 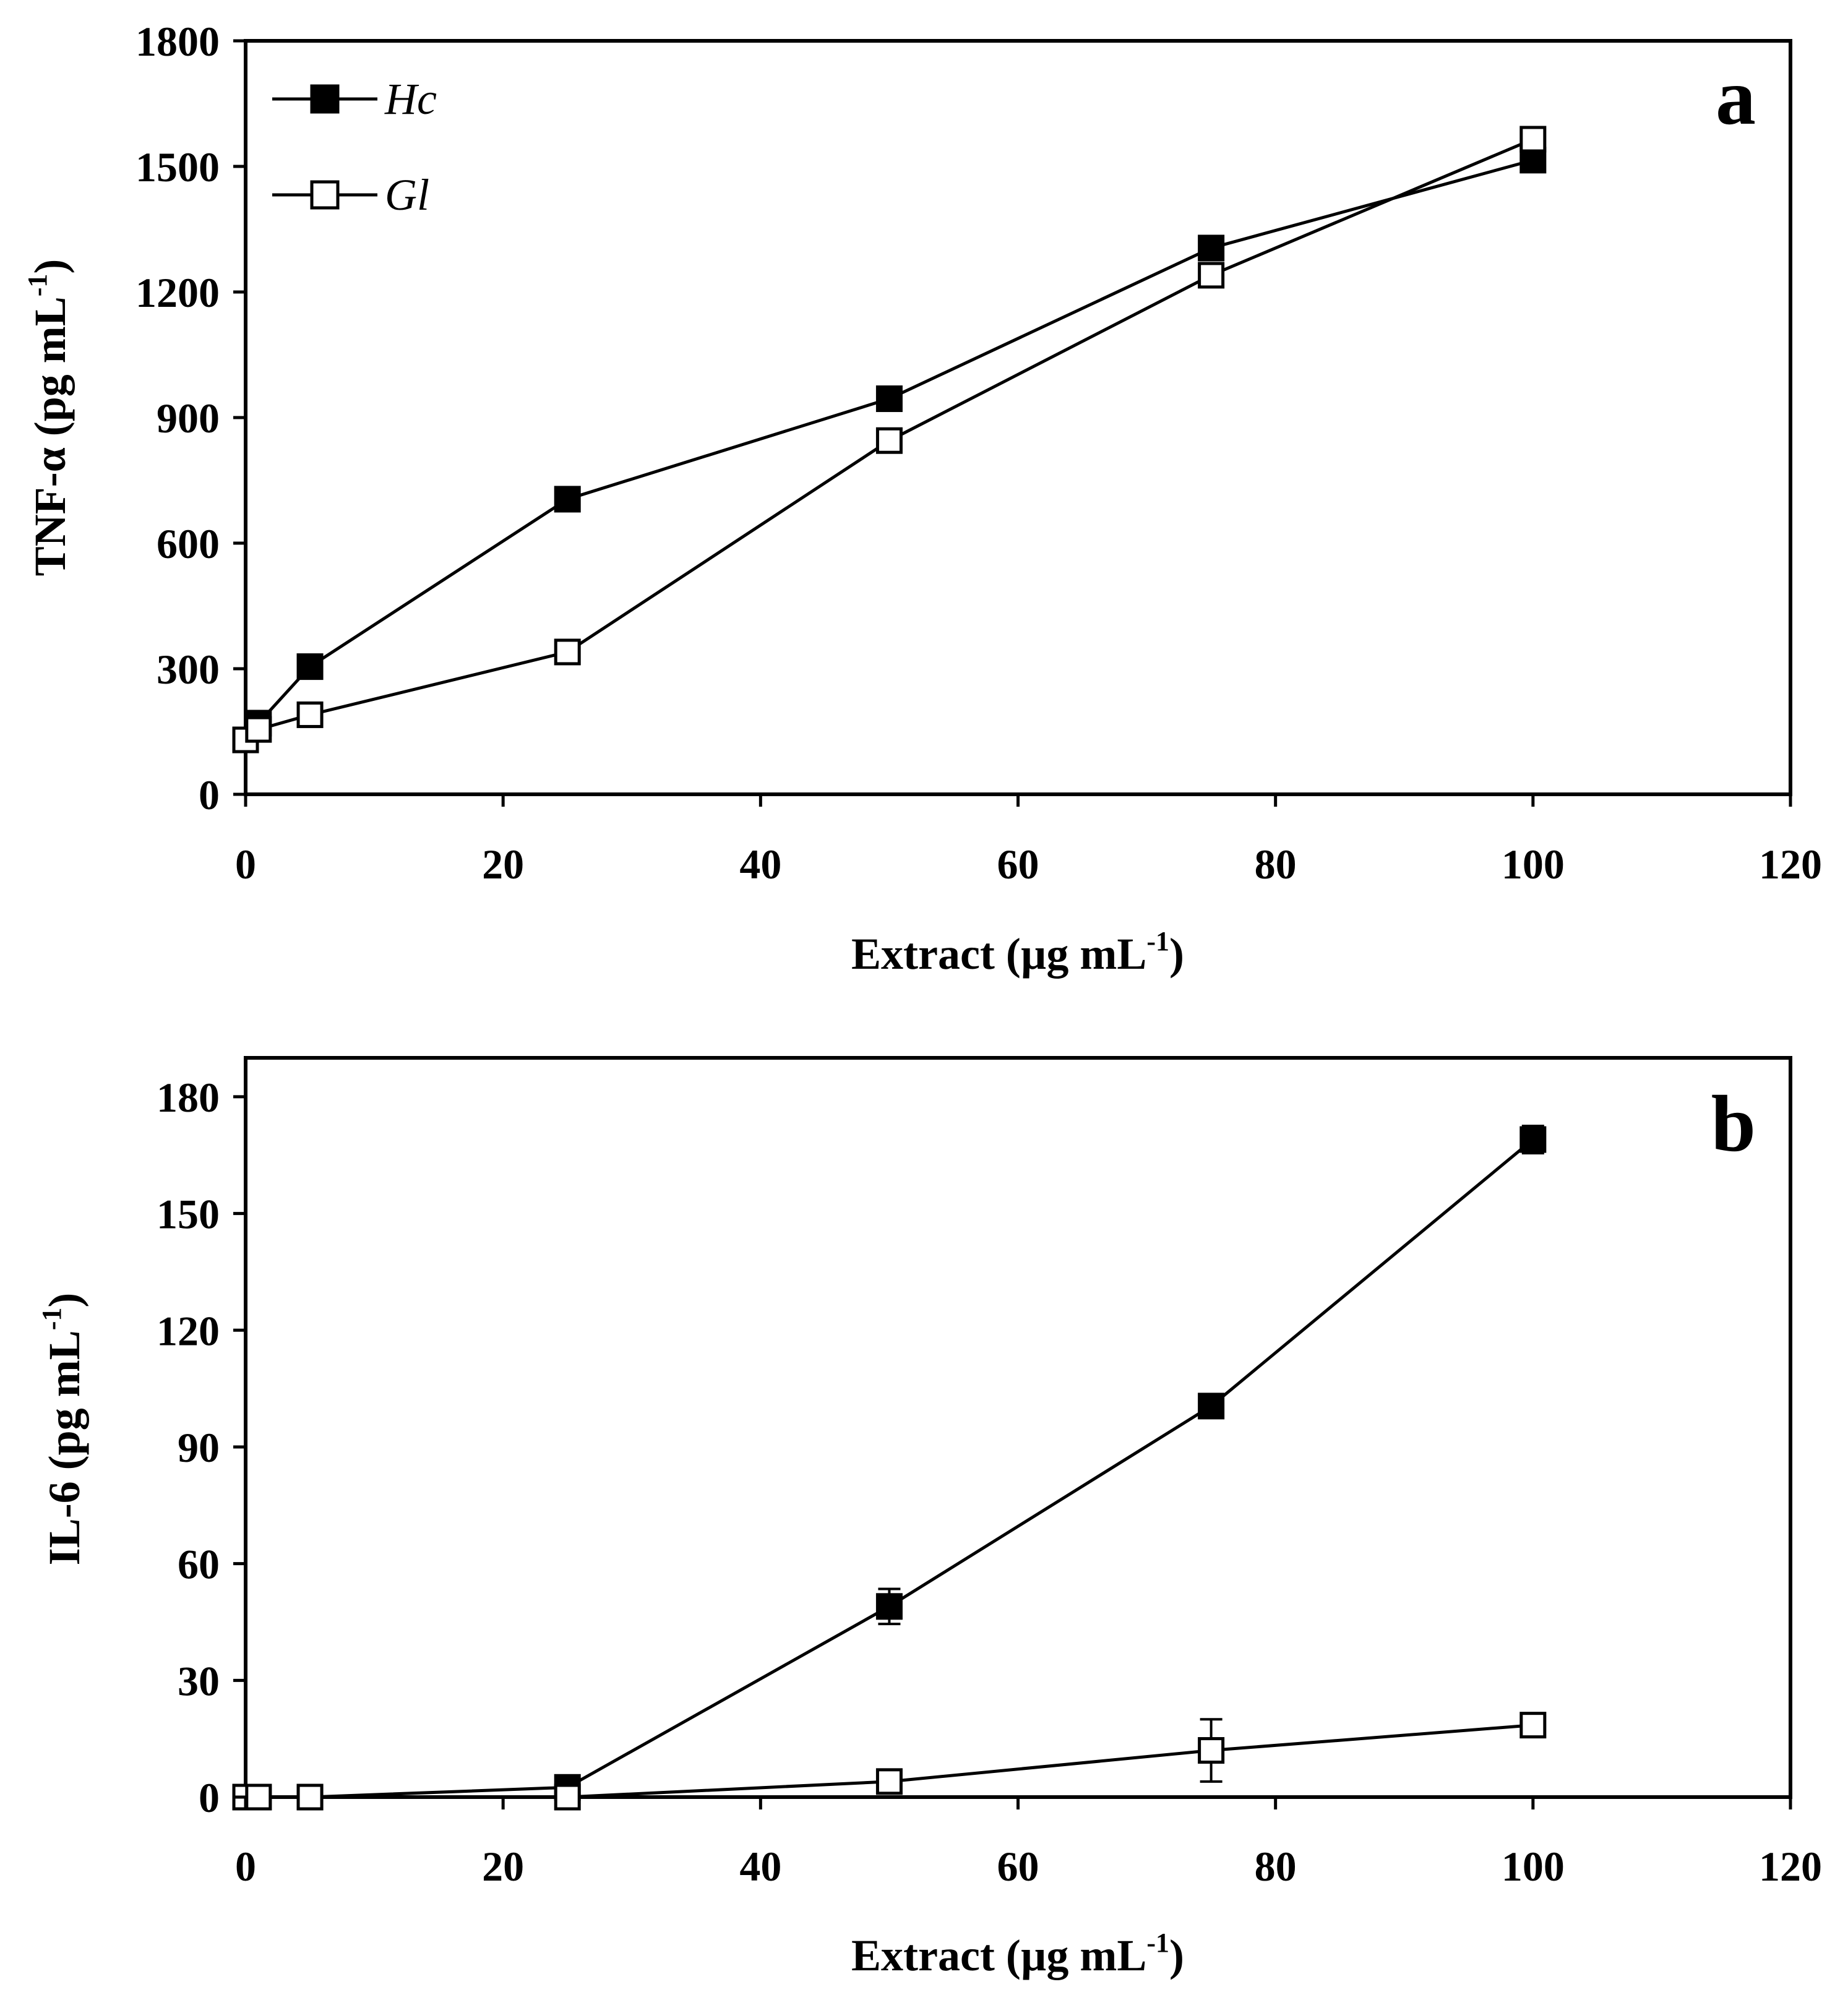 I want to click on y-tick-label: 1800, so click(x=177, y=41).